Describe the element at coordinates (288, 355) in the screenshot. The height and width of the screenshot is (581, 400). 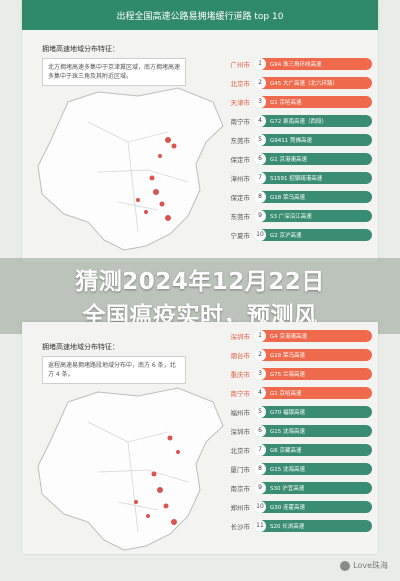
I see `road-name: G18 荣乌高速` at that location.